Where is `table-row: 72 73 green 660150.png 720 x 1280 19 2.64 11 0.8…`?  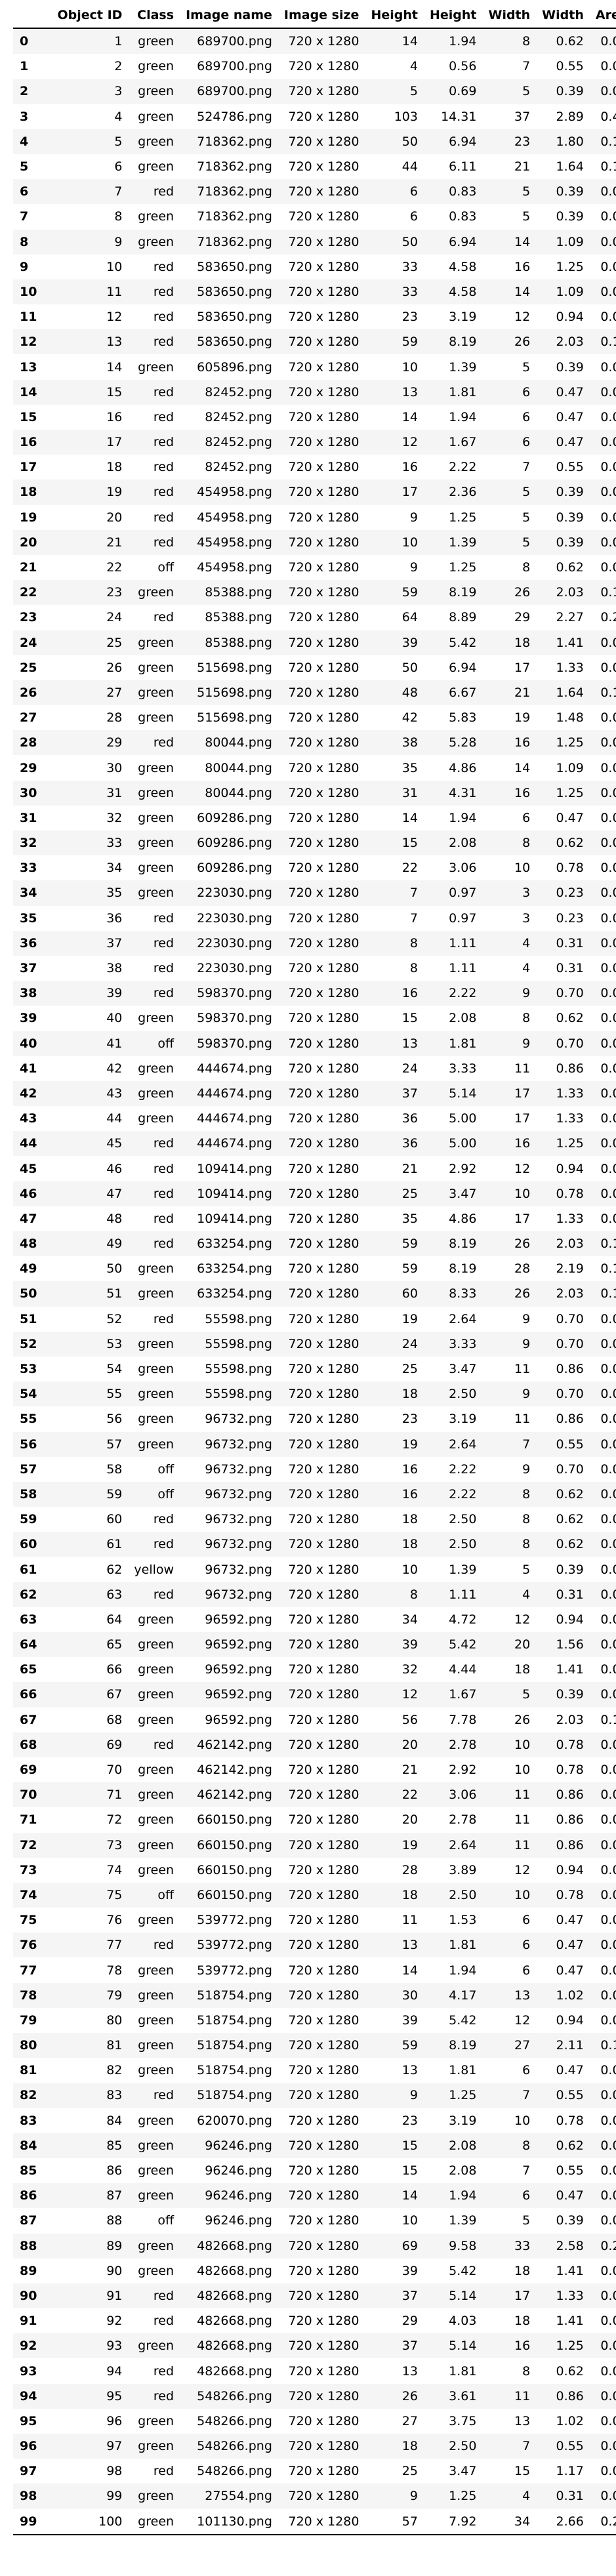
table-row: 72 73 green 660150.png 720 x 1280 19 2.64 11 0.8… is located at coordinates (314, 1845).